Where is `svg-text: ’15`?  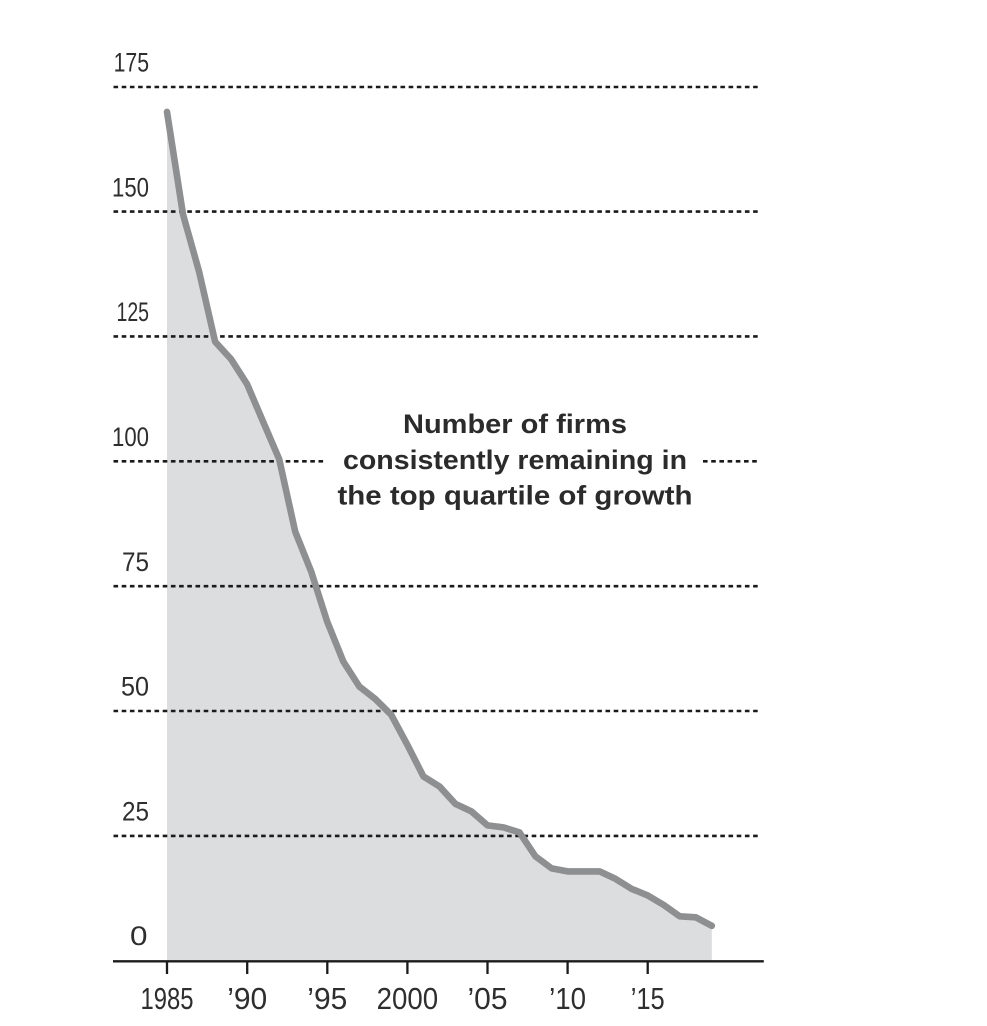 svg-text: ’15 is located at coordinates (648, 998).